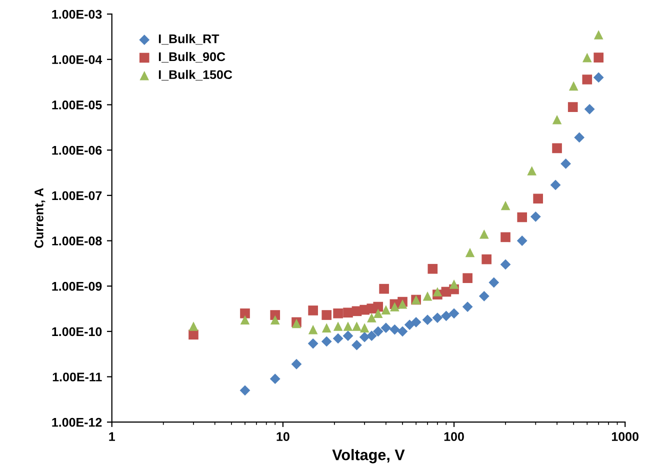 The width and height of the screenshot is (658, 469). What do you see at coordinates (77, 422) in the screenshot?
I see `y-tick-label: 1.00E-12` at bounding box center [77, 422].